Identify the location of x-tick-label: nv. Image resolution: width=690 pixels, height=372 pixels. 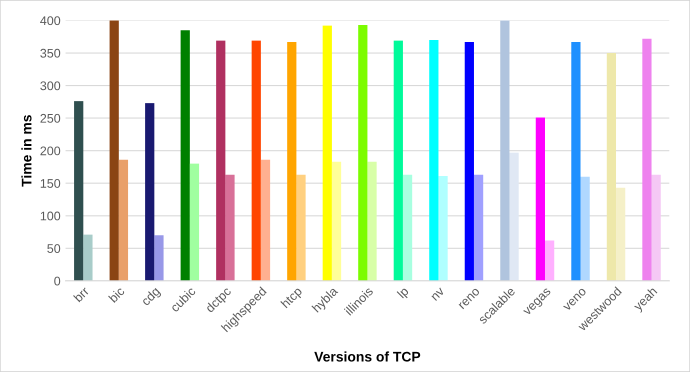
(438, 294).